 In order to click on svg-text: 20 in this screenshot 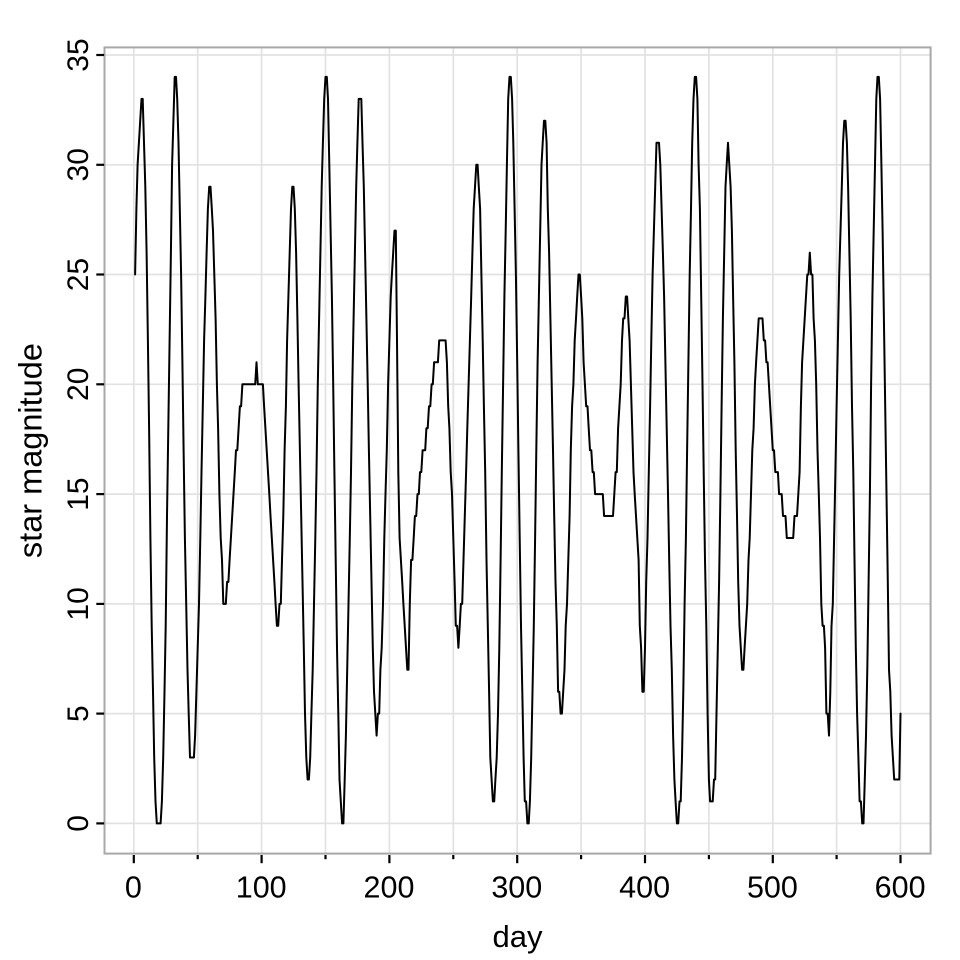, I will do `click(78, 384)`.